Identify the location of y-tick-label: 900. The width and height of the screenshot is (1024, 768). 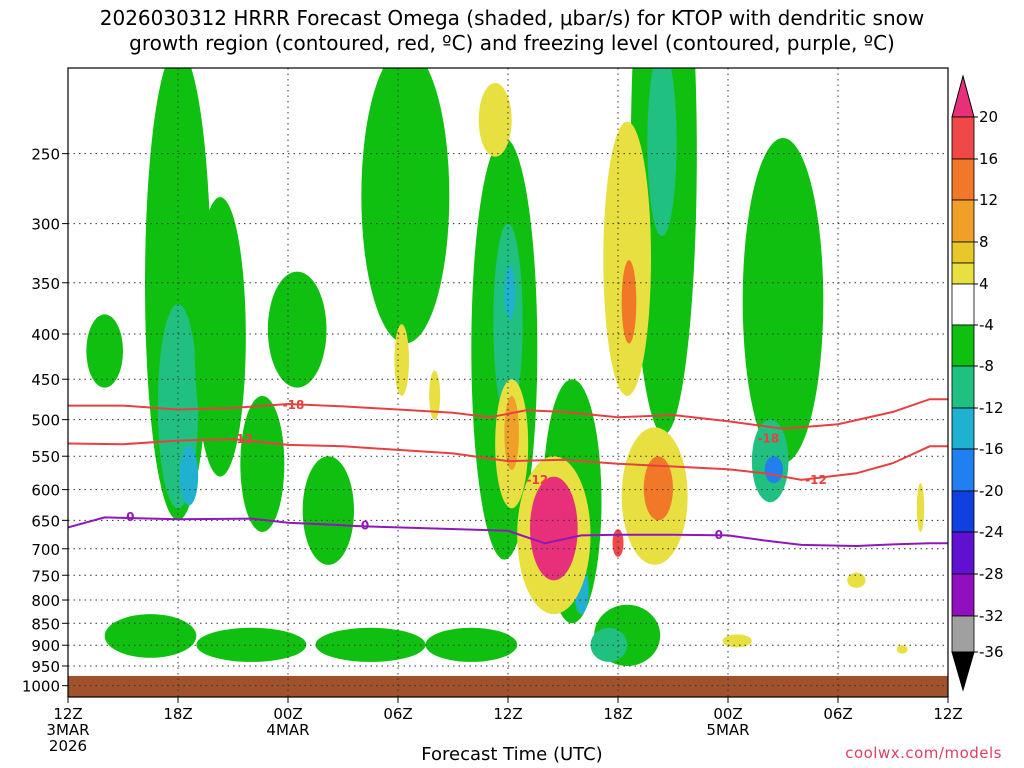
(45, 646).